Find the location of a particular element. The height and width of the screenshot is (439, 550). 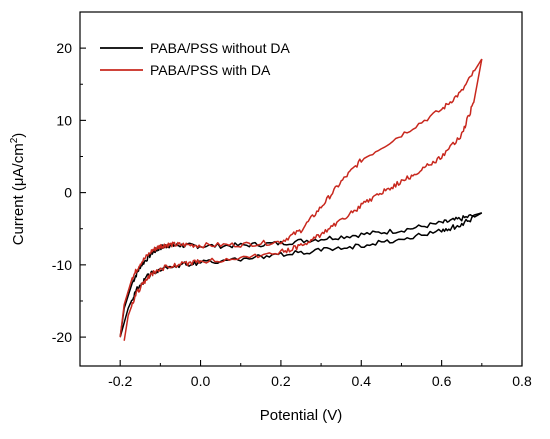

x-tick-label: 0.8 is located at coordinates (522, 381).